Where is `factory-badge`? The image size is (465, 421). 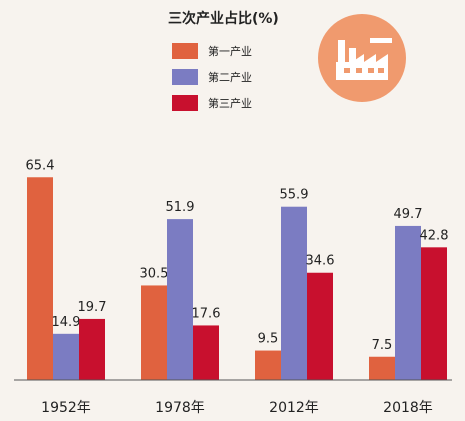 factory-badge is located at coordinates (362, 58).